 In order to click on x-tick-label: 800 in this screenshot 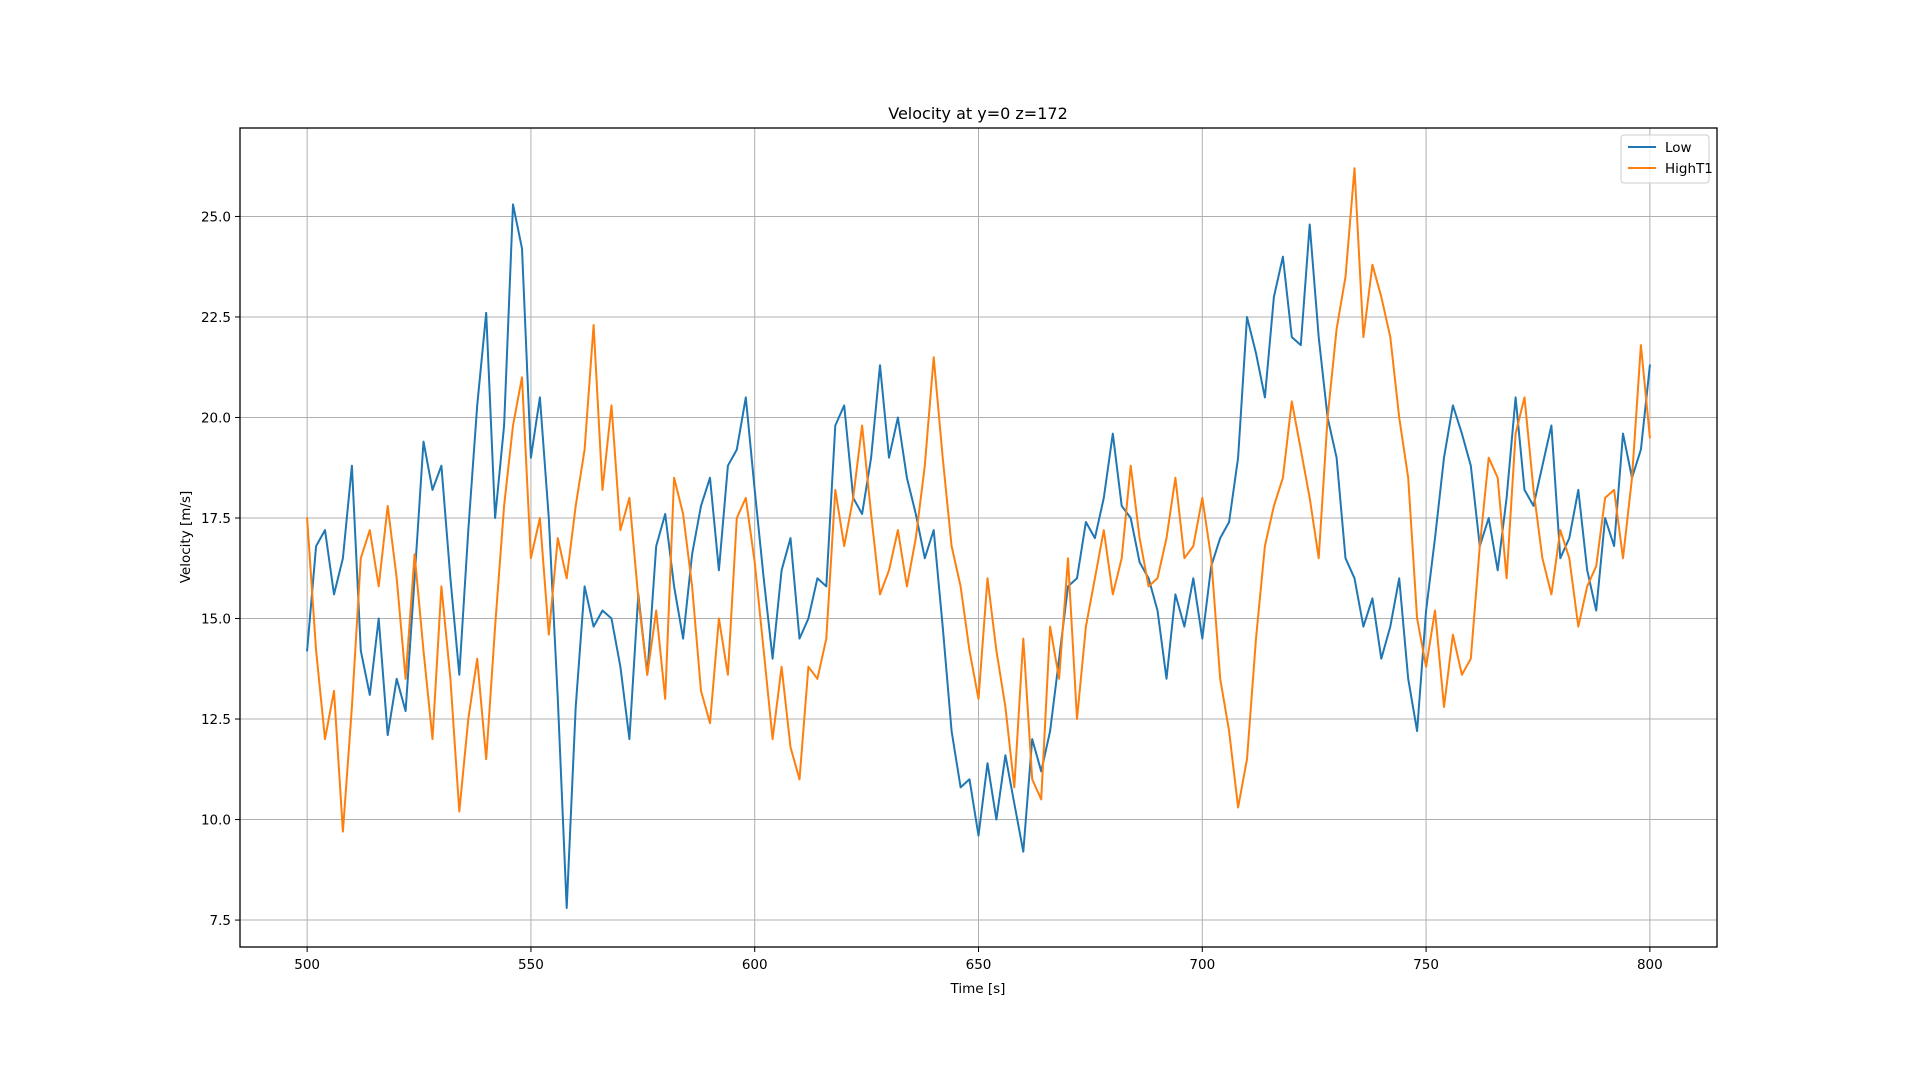, I will do `click(1650, 965)`.